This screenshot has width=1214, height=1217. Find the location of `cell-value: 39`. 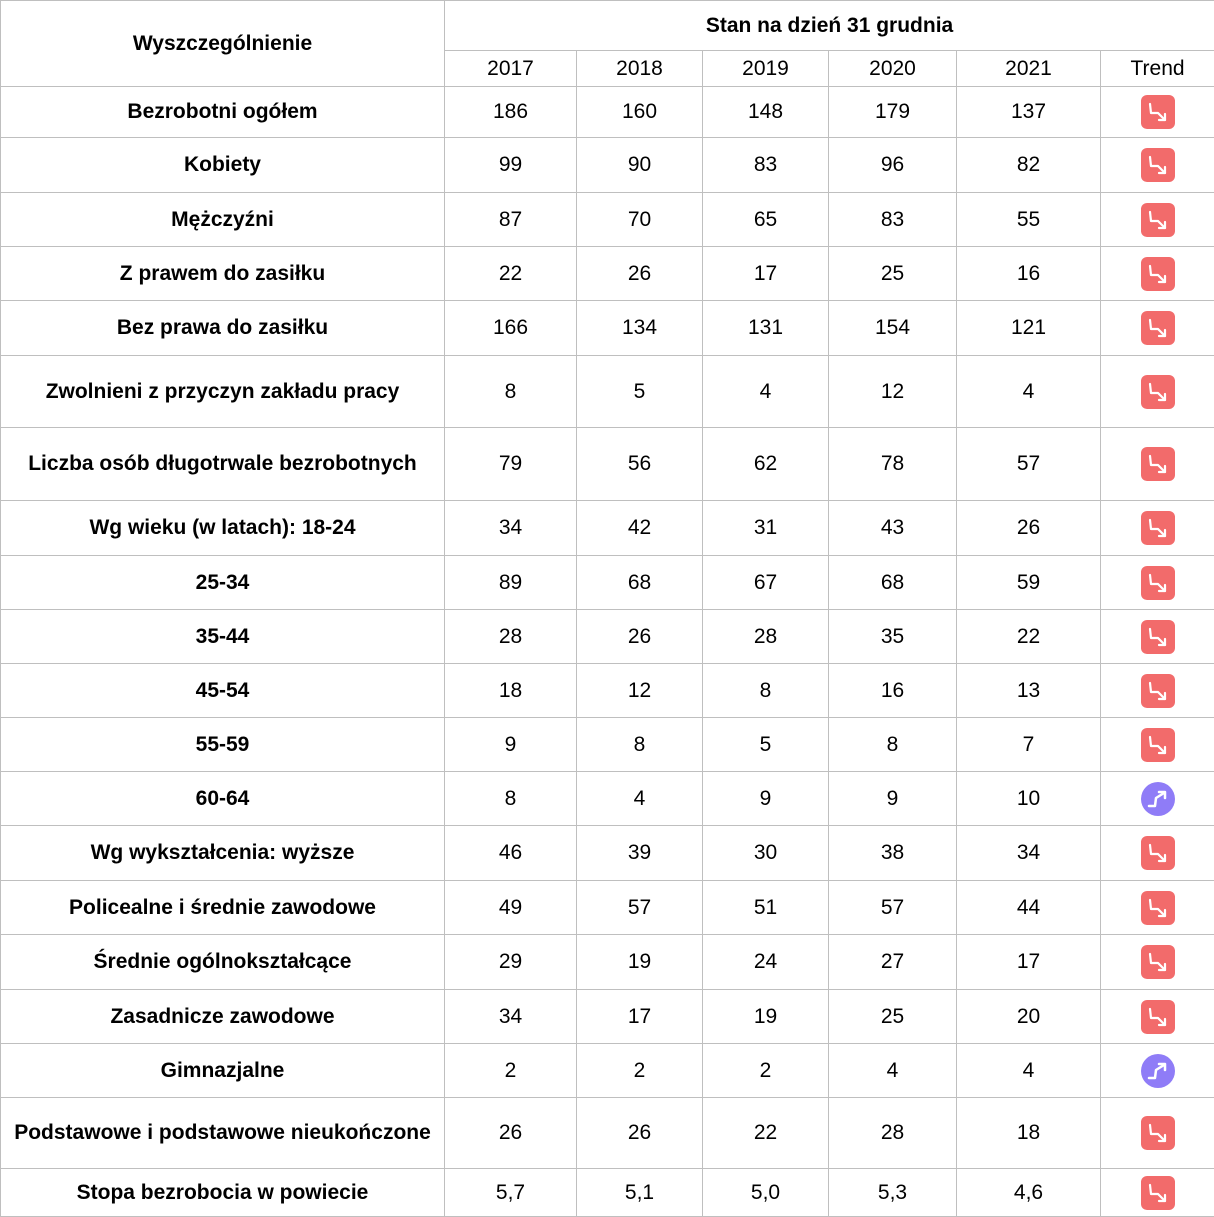

cell-value: 39 is located at coordinates (640, 853).